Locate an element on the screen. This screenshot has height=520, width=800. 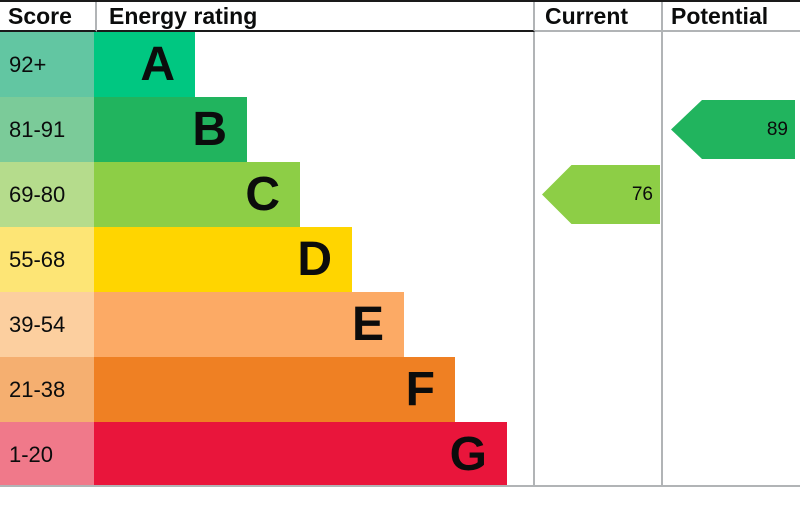
grade-letter: B is located at coordinates (209, 129).